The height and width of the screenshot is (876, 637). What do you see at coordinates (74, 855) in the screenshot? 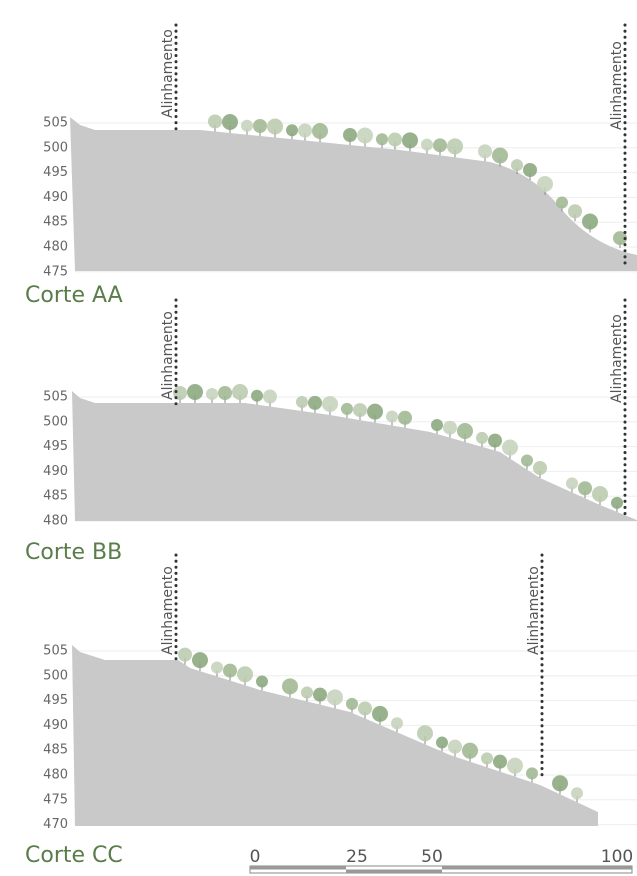
I see `section-title: Corte CC` at bounding box center [74, 855].